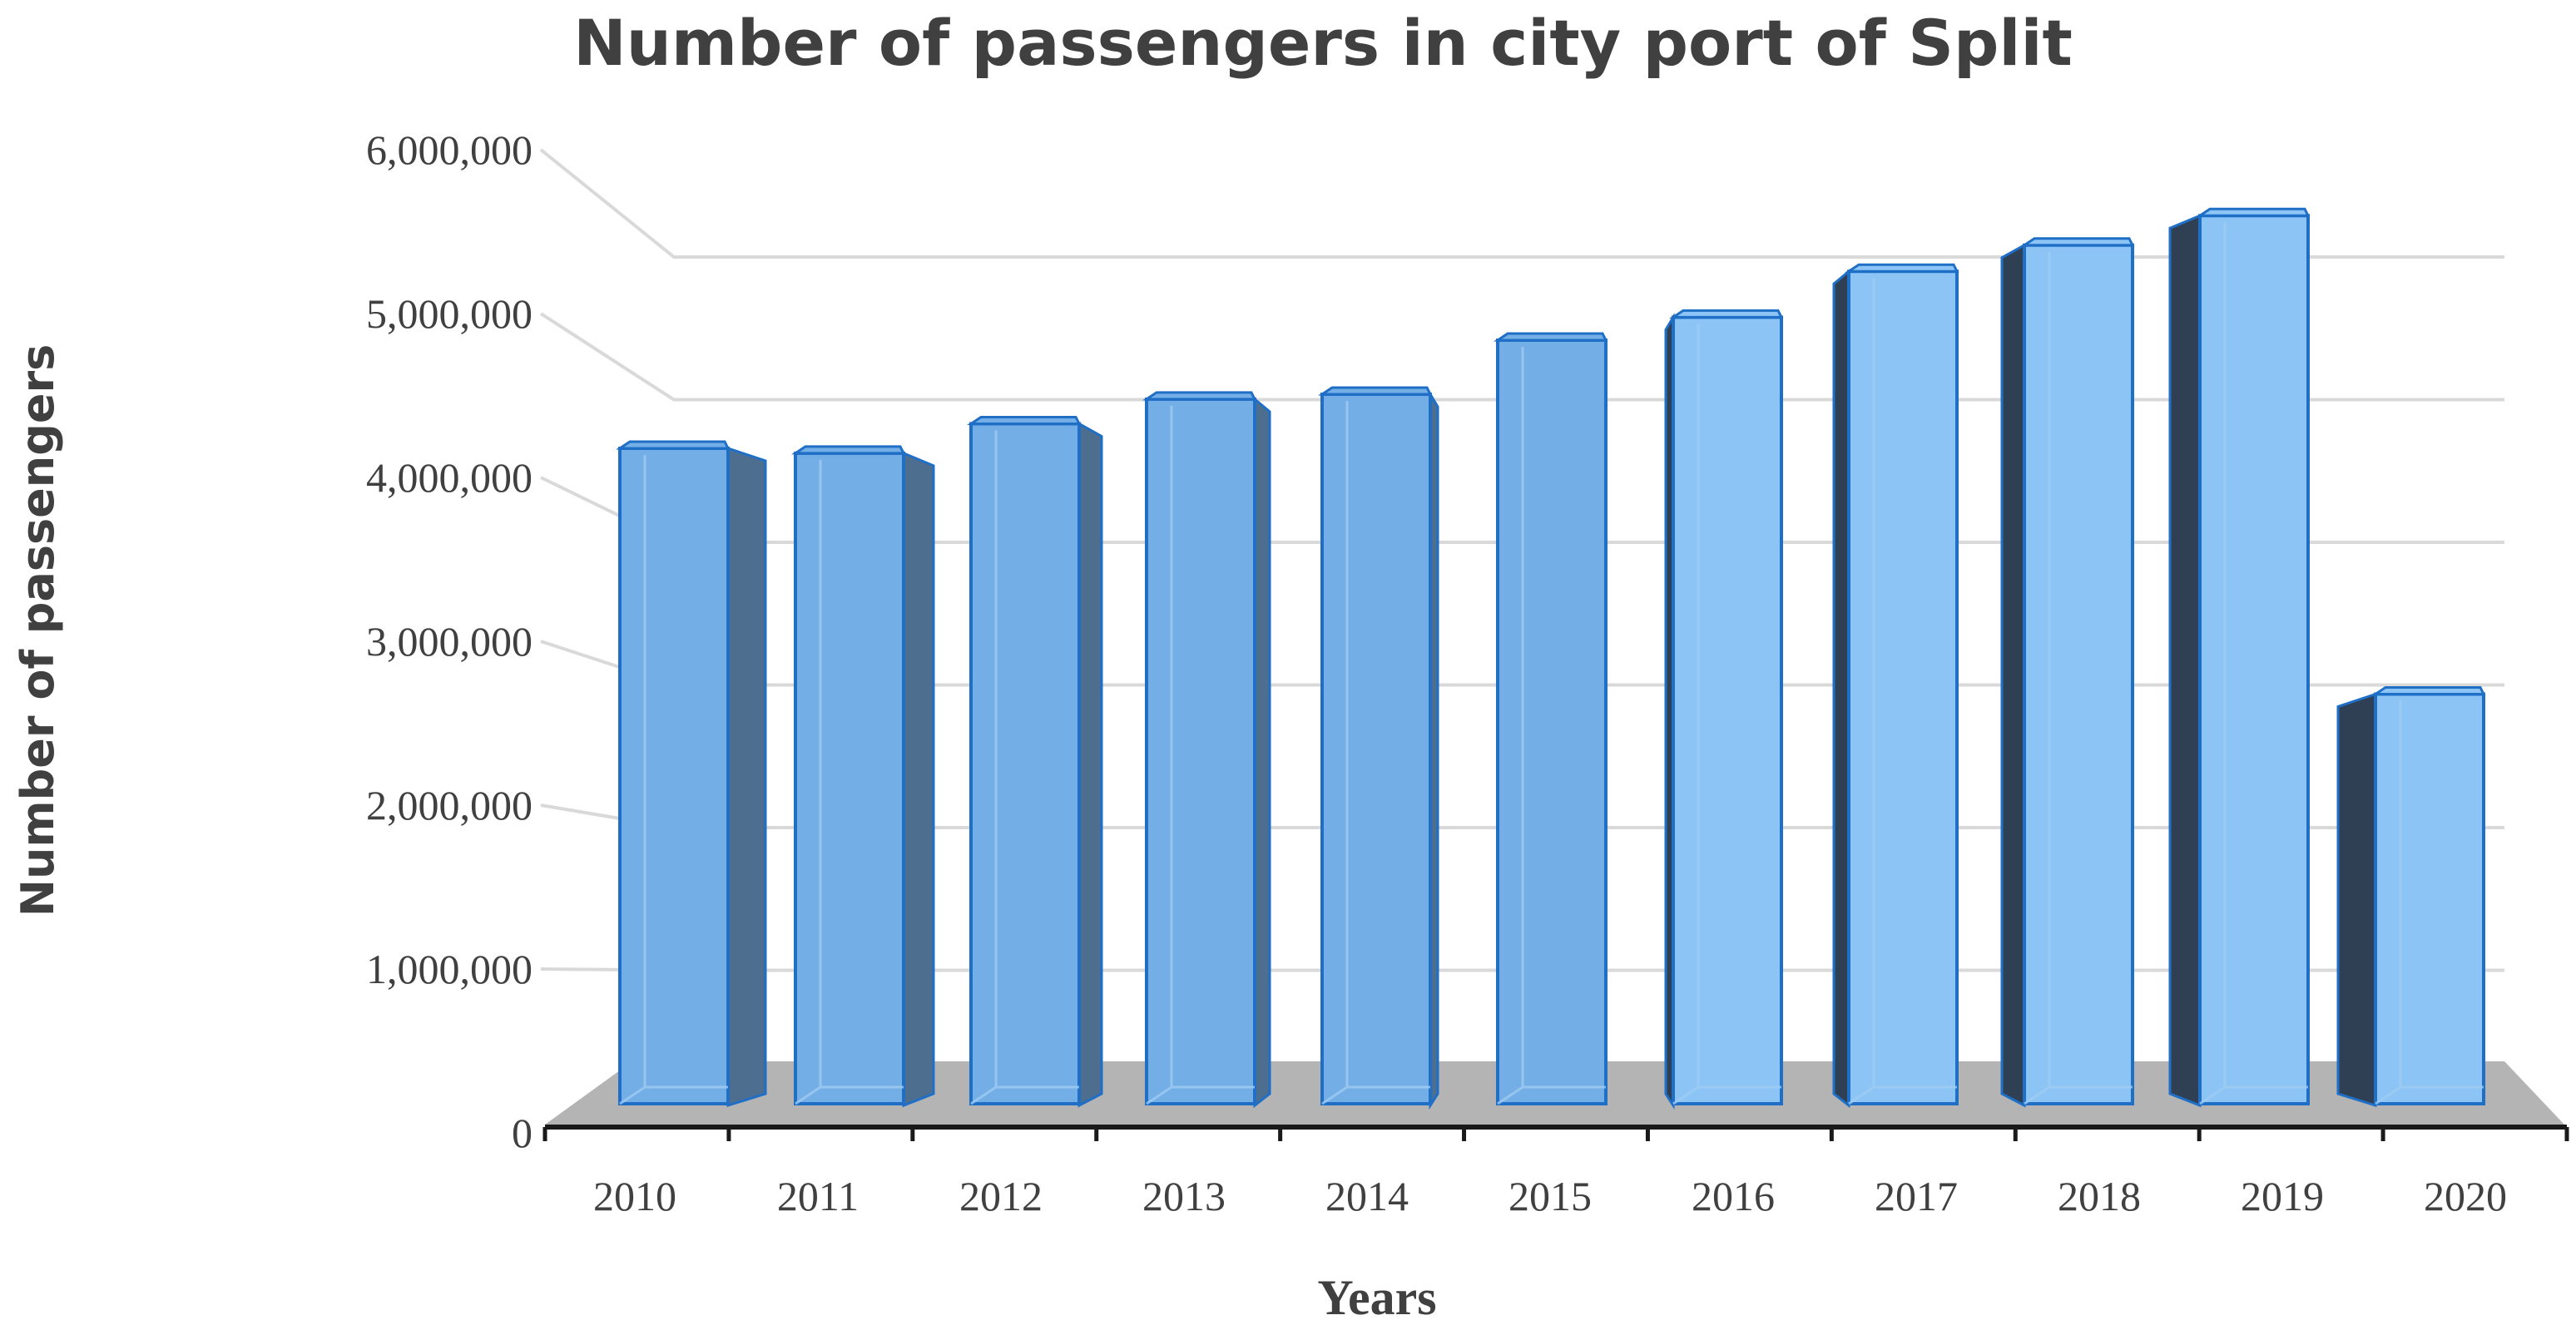  I want to click on bar-2016, so click(1724, 709).